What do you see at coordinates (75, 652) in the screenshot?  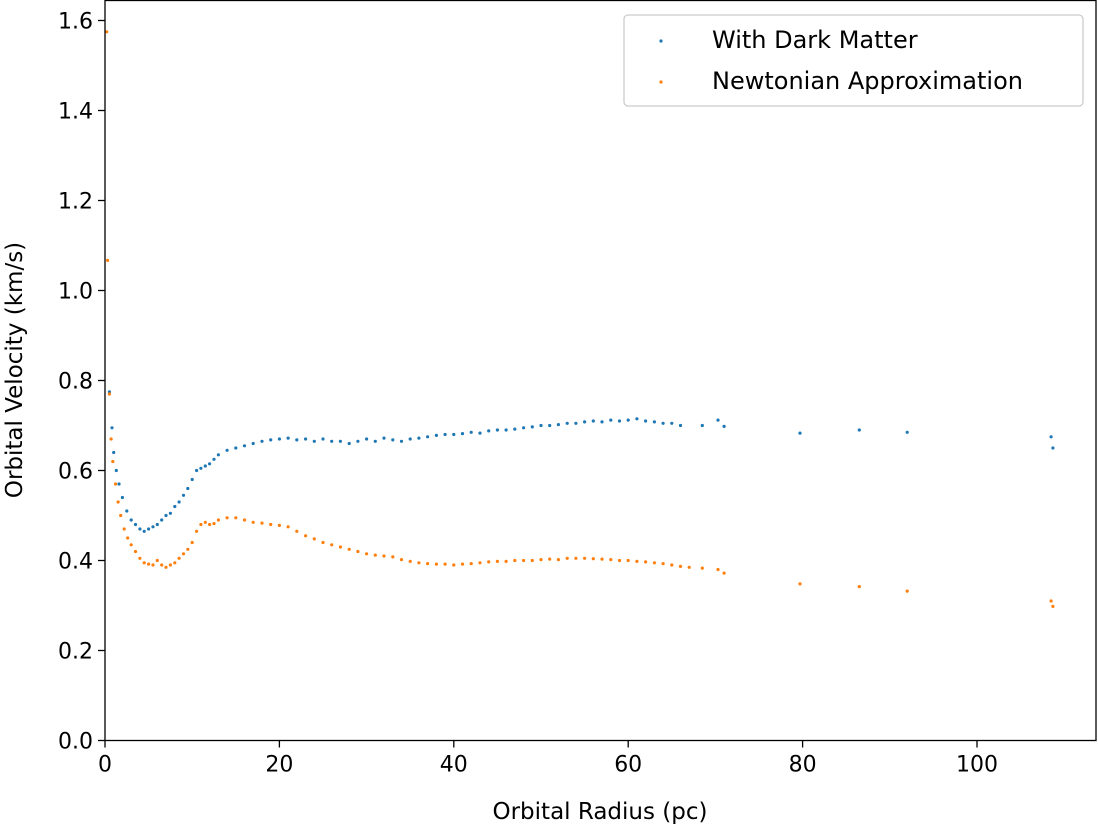 I see `y-tick-label-1: 0.2` at bounding box center [75, 652].